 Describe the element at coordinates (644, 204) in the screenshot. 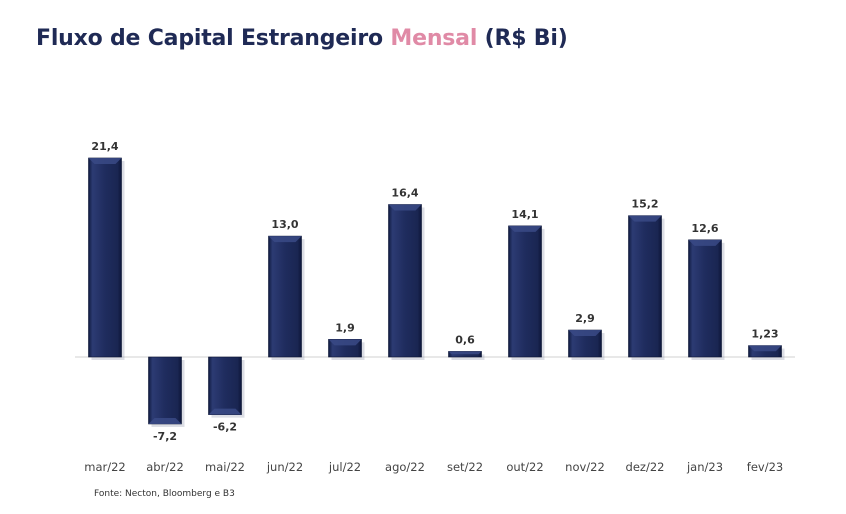

I see `data-label: 15,2` at that location.